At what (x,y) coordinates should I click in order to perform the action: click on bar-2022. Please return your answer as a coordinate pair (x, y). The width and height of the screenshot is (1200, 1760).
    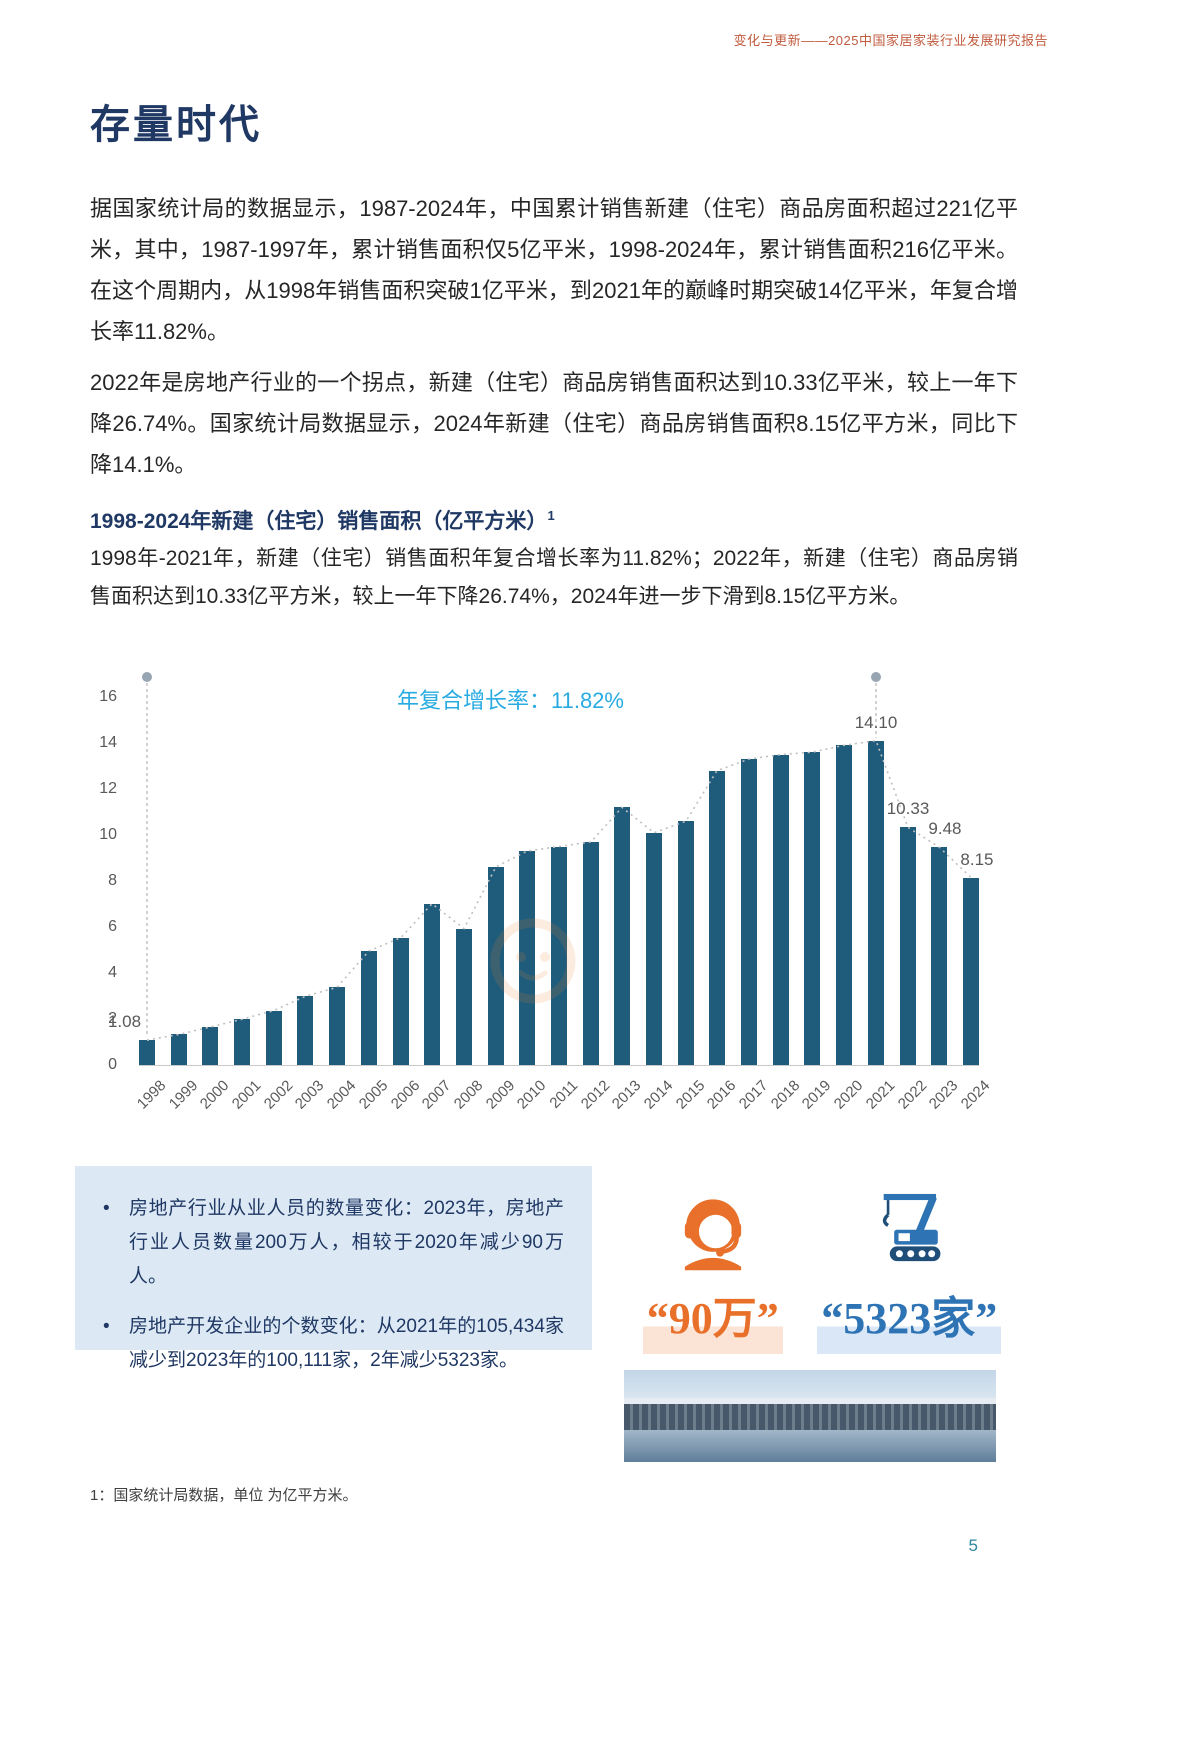
    Looking at the image, I should click on (907, 946).